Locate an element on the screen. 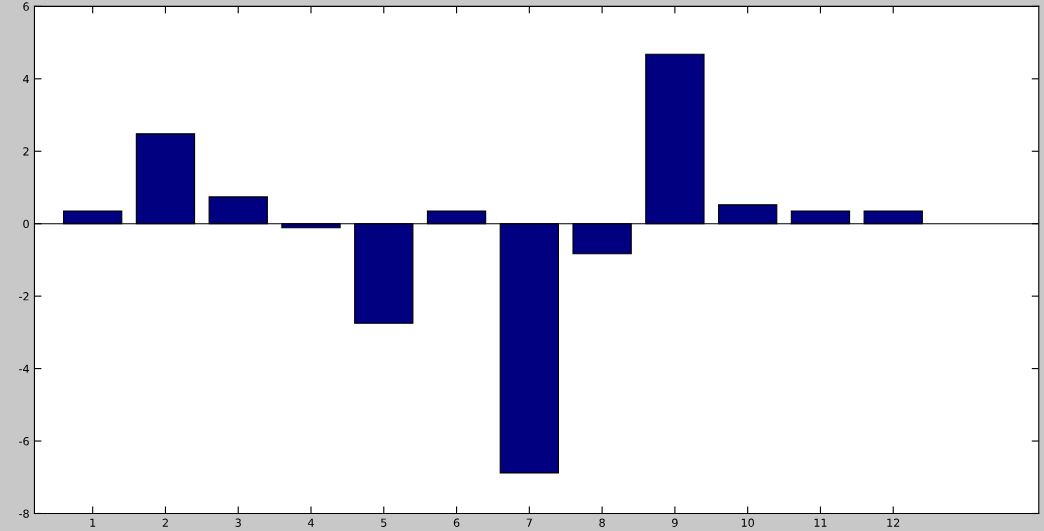  x-tick-label: 10 is located at coordinates (747, 522).